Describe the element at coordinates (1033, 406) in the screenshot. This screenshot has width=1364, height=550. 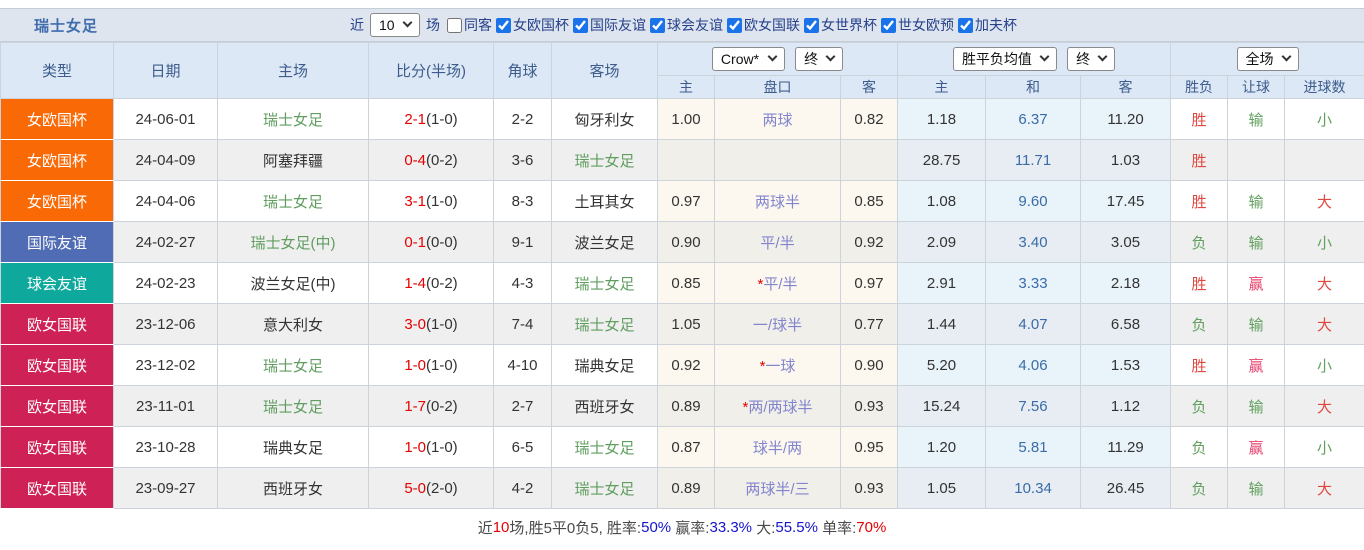
I see `average-draw-odds: 7.56` at that location.